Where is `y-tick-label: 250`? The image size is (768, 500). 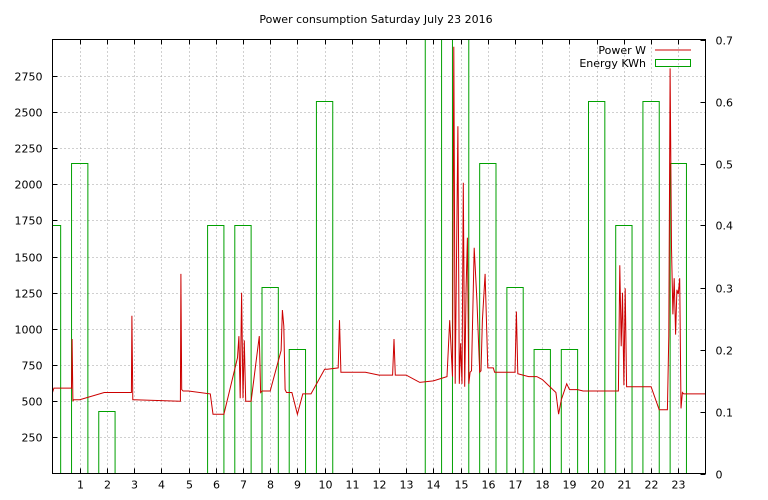 y-tick-label: 250 is located at coordinates (32, 438).